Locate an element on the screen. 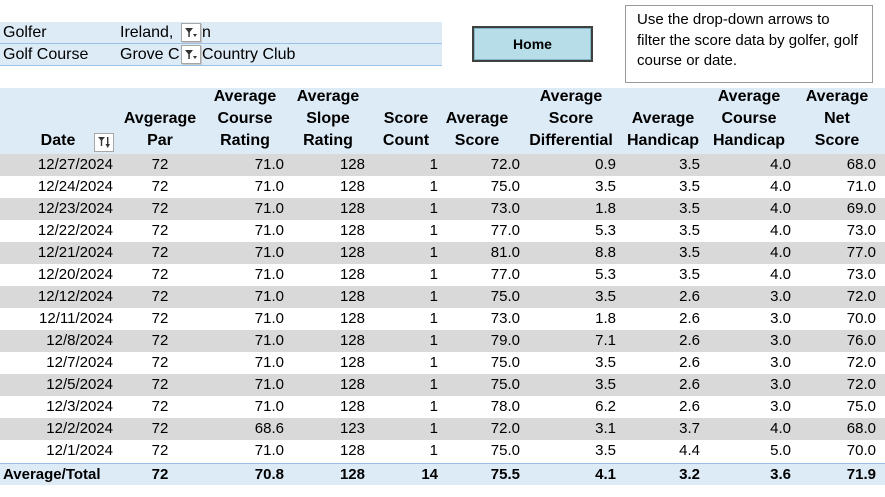  cell-average-score: 77.0 is located at coordinates (505, 274).